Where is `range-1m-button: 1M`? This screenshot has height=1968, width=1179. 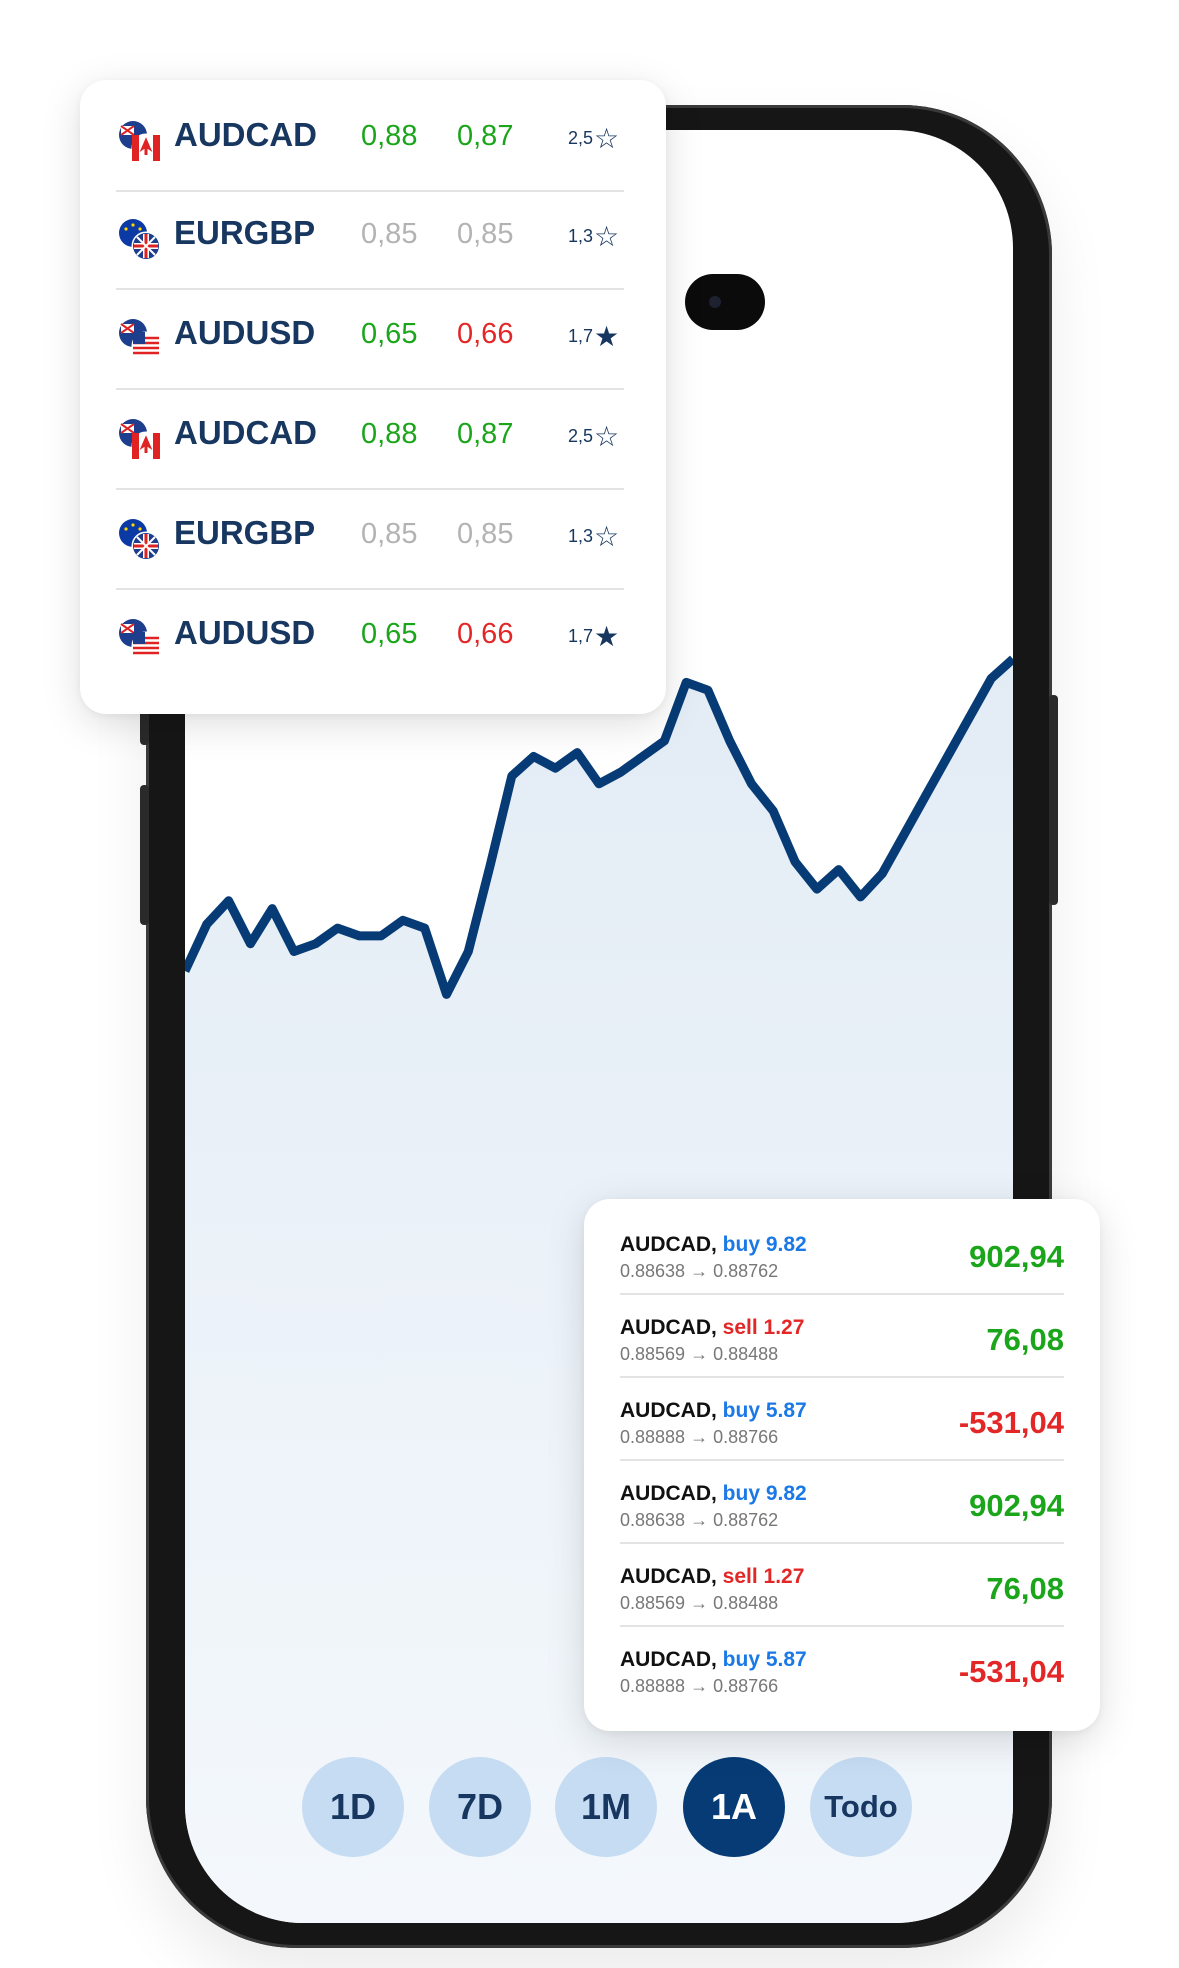
range-1m-button: 1M is located at coordinates (606, 1807).